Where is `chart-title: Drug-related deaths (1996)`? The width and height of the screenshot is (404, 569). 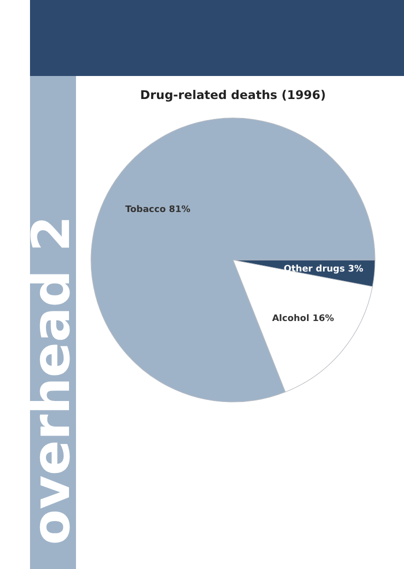 chart-title: Drug-related deaths (1996) is located at coordinates (233, 95).